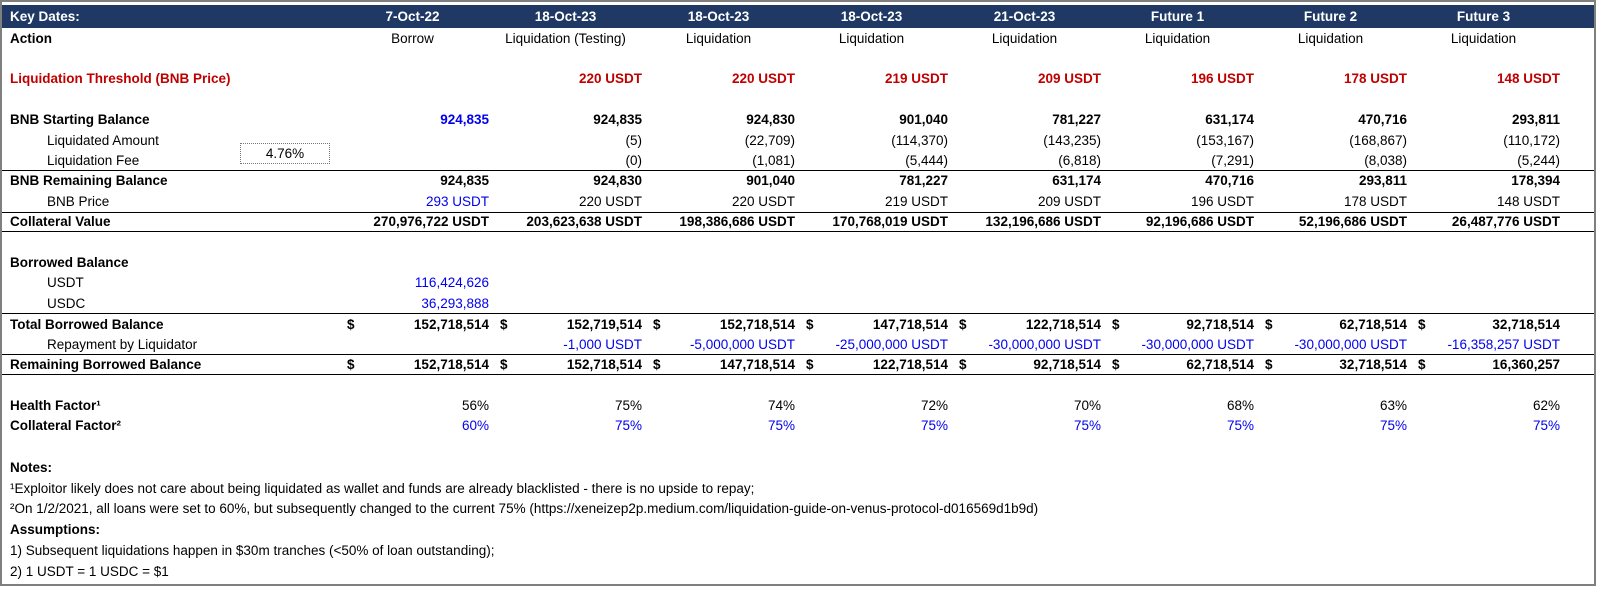  What do you see at coordinates (718, 324) in the screenshot?
I see `cell: $152,718,514` at bounding box center [718, 324].